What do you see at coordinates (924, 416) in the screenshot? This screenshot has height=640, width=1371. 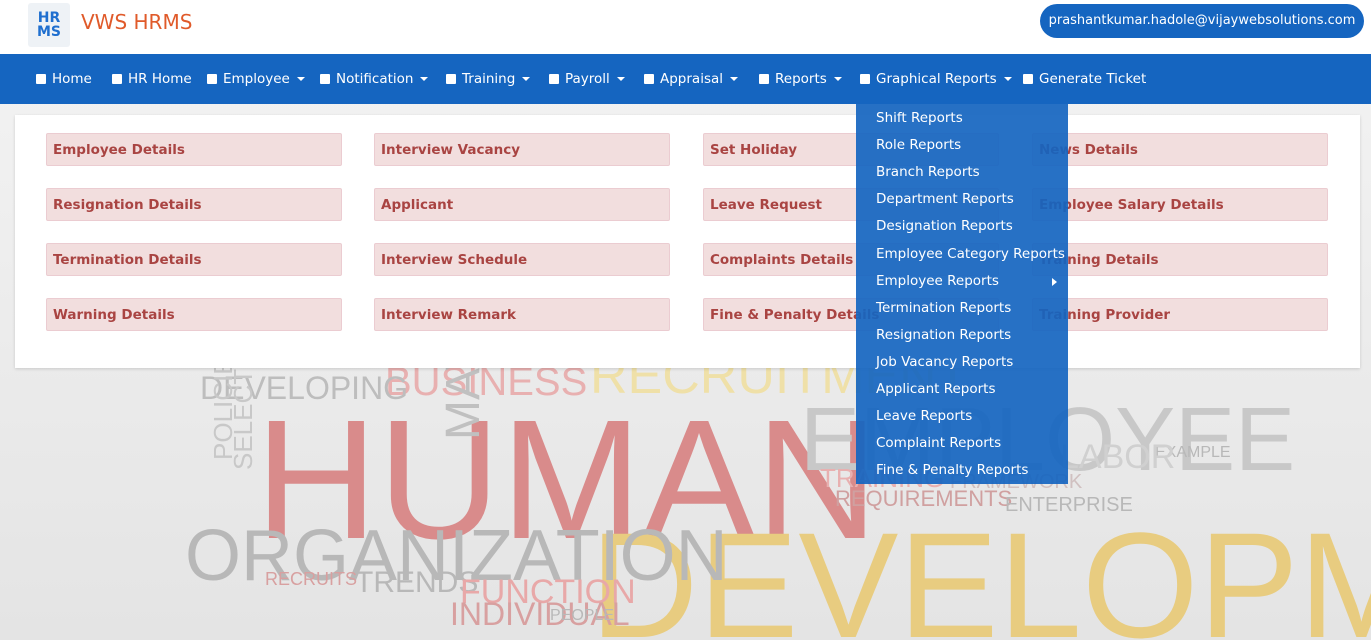 I see `dropdown-item: Leave Reports` at bounding box center [924, 416].